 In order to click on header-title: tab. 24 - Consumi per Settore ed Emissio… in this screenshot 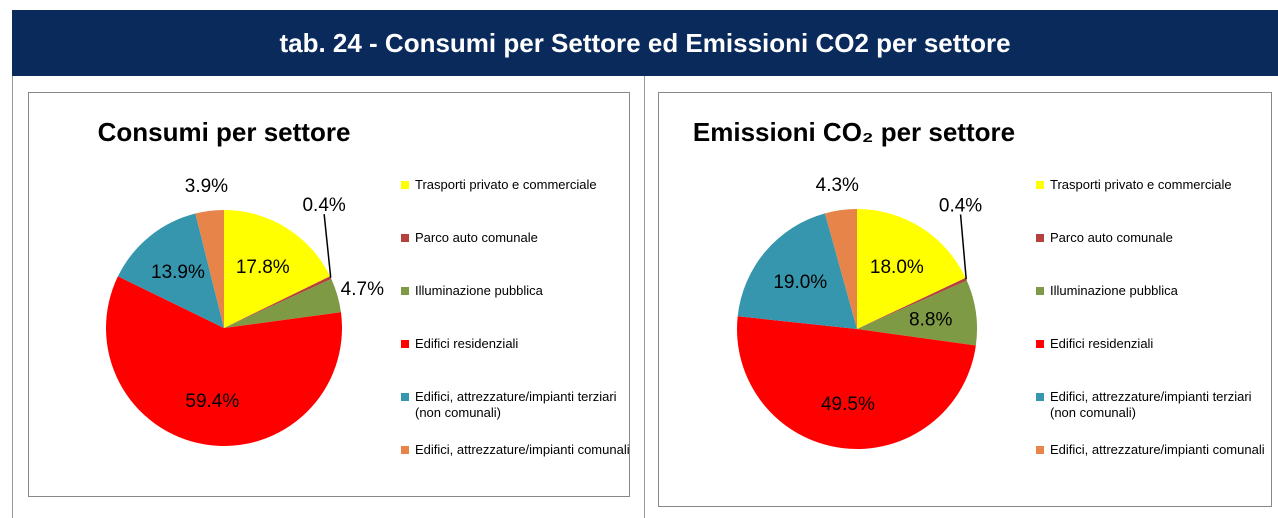, I will do `click(645, 43)`.